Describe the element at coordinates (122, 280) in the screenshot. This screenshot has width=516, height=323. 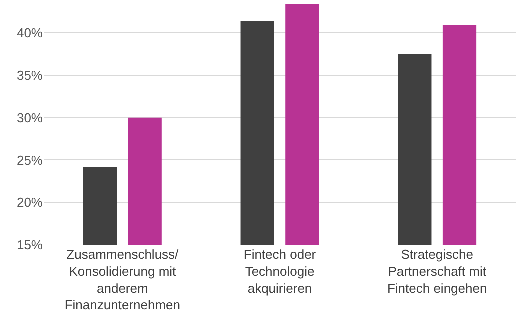
I see `x-tick-label: Zusammenschluss/ Konsolidierung mit anderem Finanzunternehmen` at that location.